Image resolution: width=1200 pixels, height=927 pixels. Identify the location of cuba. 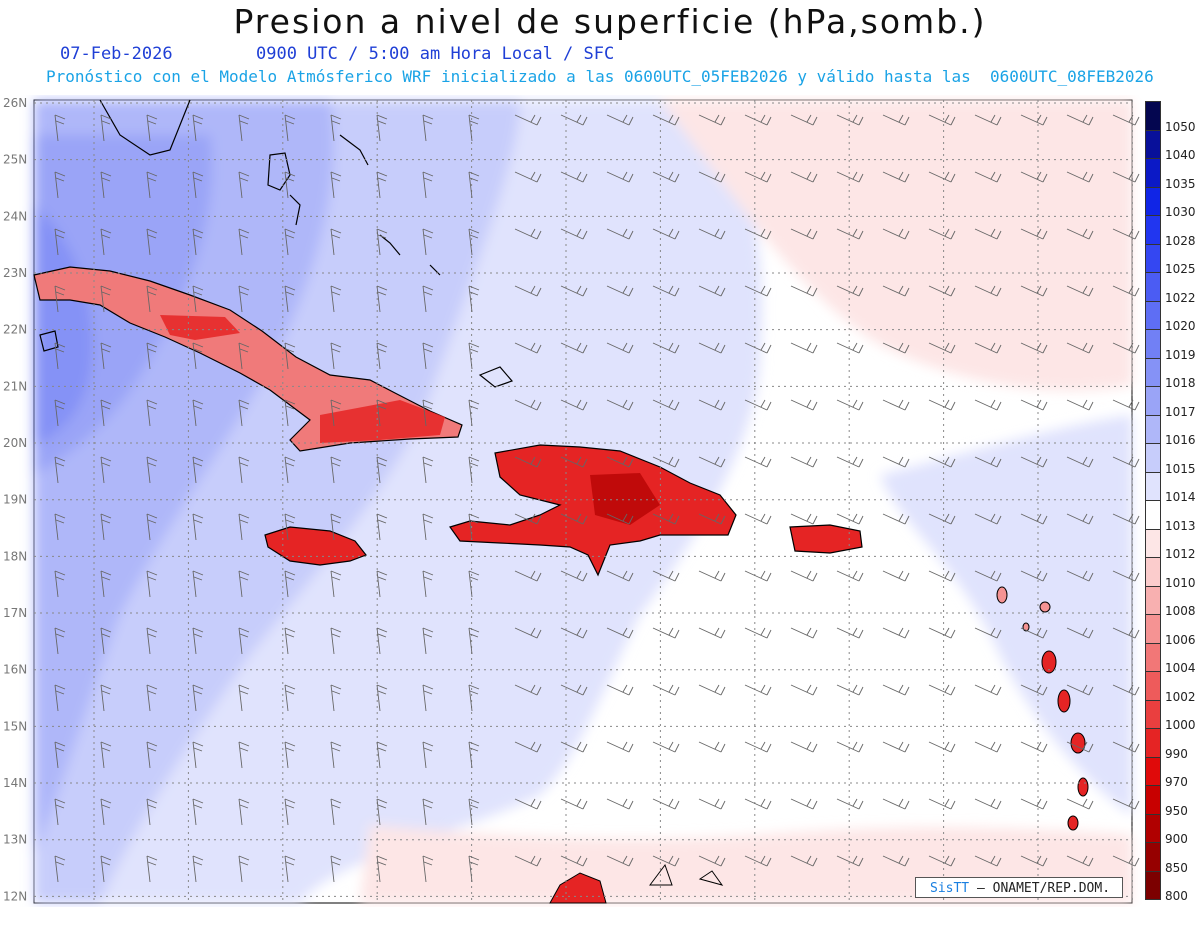
(248, 359).